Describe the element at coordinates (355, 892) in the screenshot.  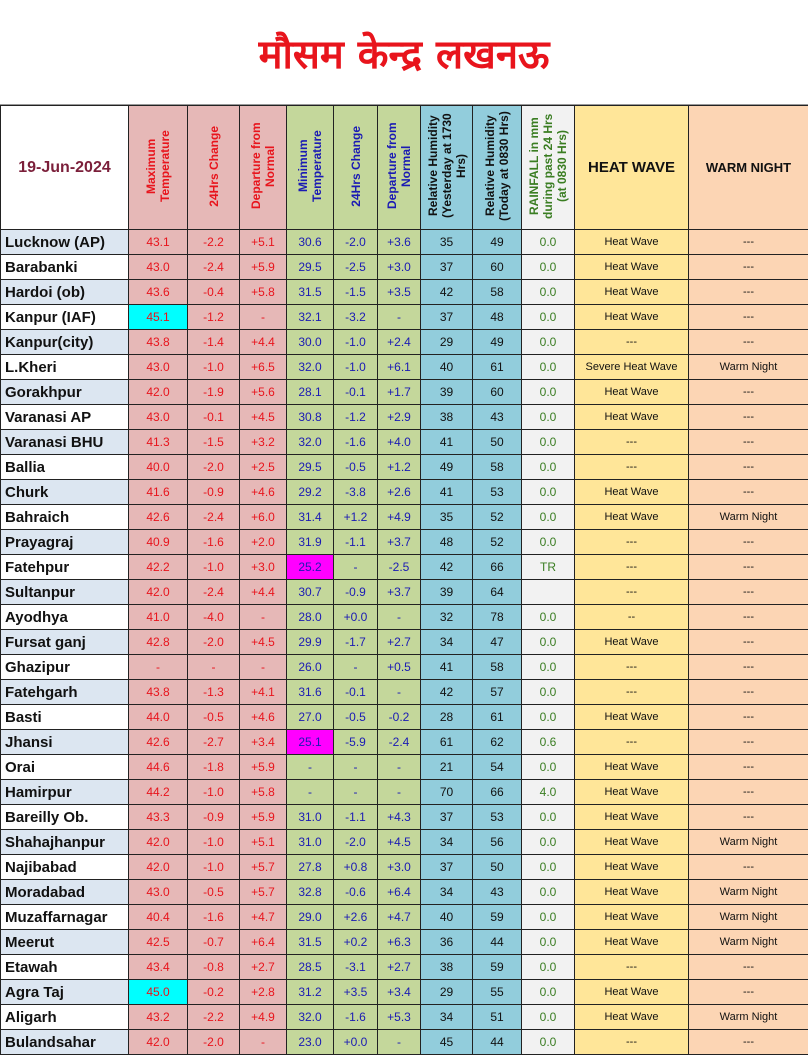
I see `min-24h-change: -0.6` at that location.